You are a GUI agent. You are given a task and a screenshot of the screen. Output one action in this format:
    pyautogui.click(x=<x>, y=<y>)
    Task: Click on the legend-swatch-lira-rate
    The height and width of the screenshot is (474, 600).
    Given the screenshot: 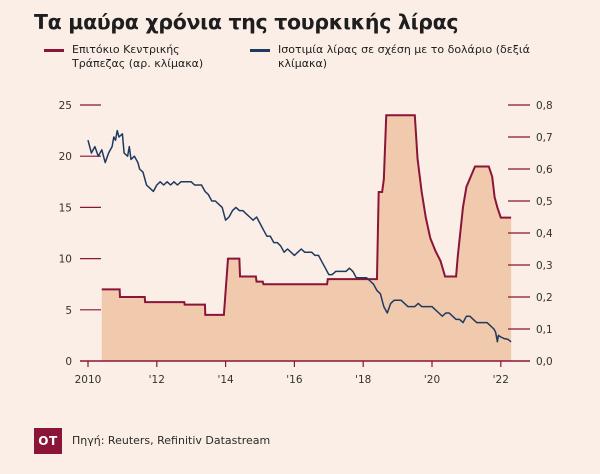 What is the action you would take?
    pyautogui.click(x=260, y=50)
    